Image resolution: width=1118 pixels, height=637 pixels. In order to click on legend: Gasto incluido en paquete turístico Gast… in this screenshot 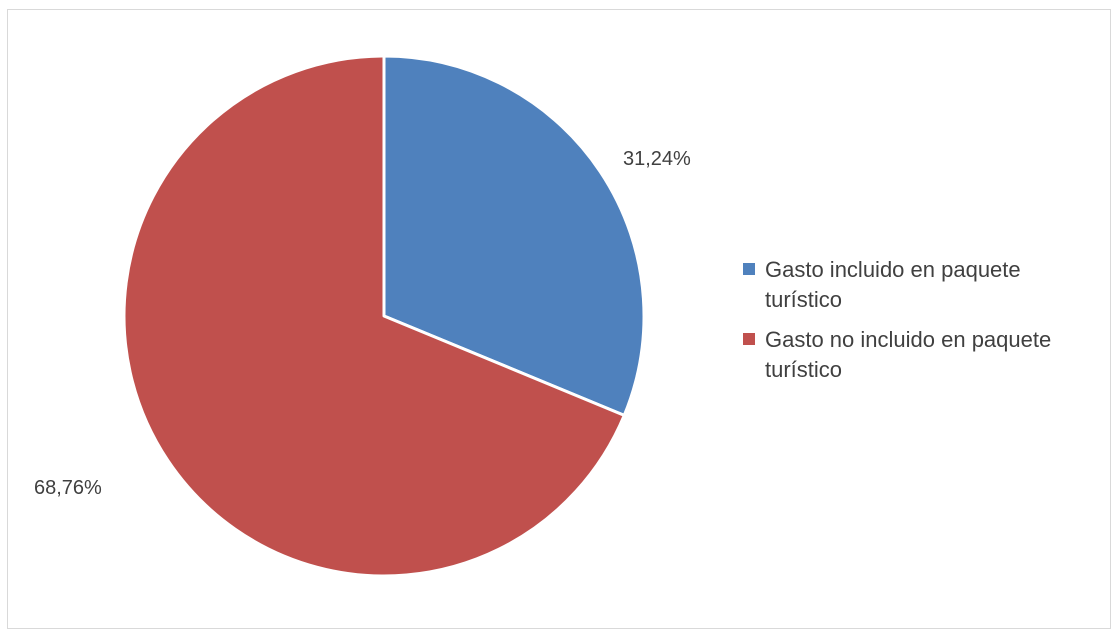, I will do `click(923, 325)`.